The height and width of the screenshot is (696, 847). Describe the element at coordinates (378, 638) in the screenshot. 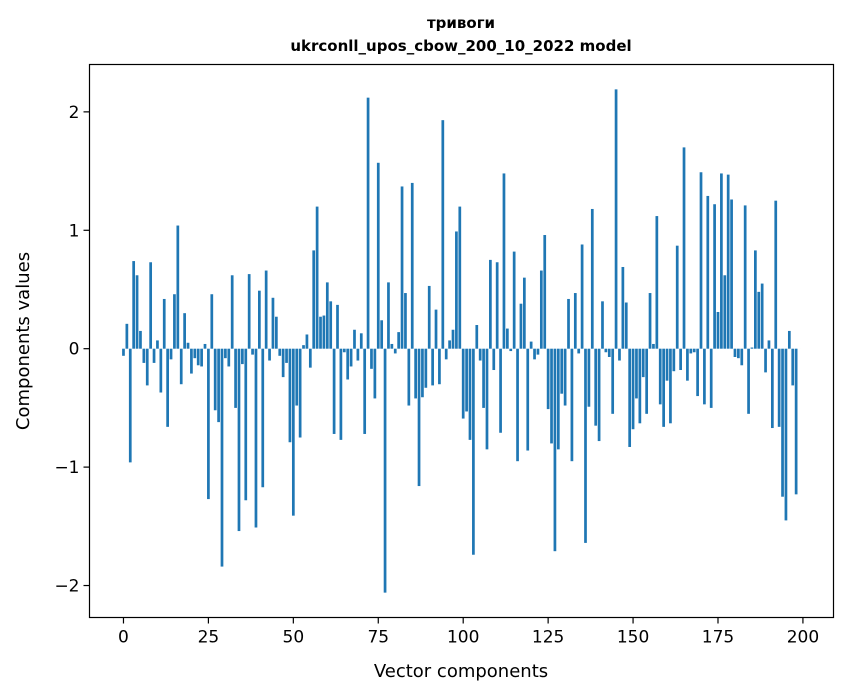

I see `x-tick-label: 75` at that location.